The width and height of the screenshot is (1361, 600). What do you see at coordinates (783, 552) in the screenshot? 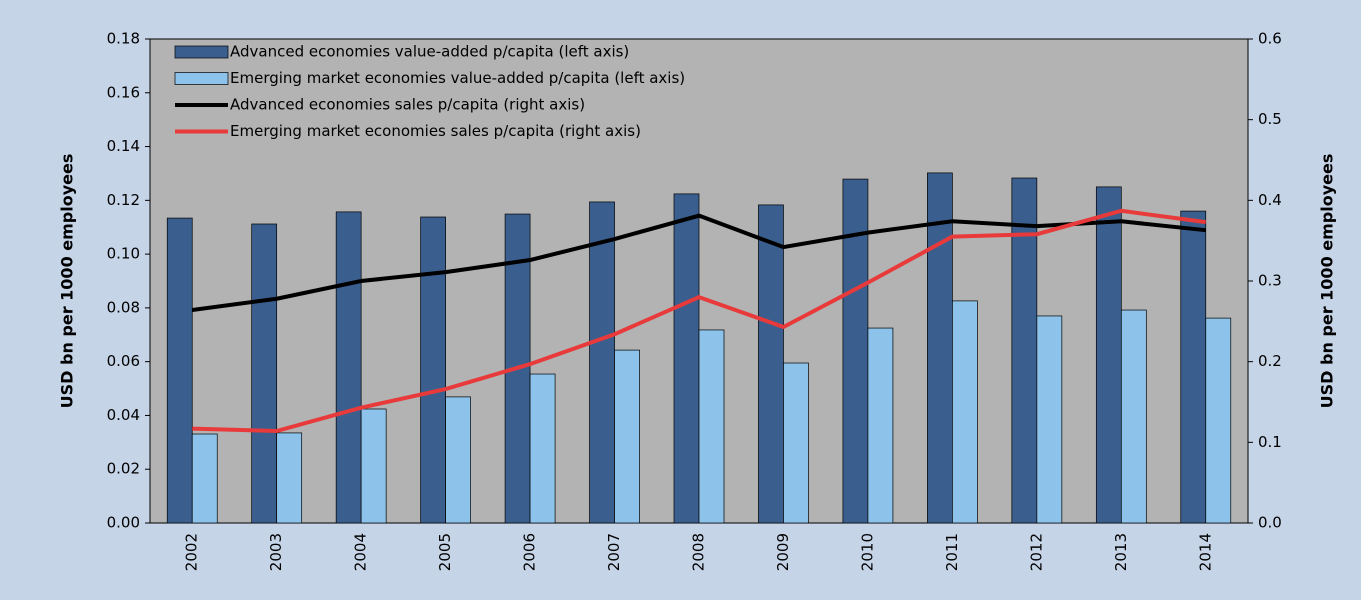
I see `x-tick-label: 2009` at bounding box center [783, 552].